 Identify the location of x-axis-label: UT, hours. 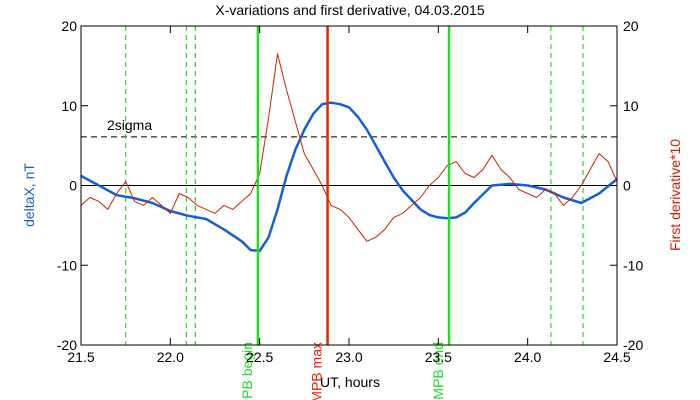
(350, 382).